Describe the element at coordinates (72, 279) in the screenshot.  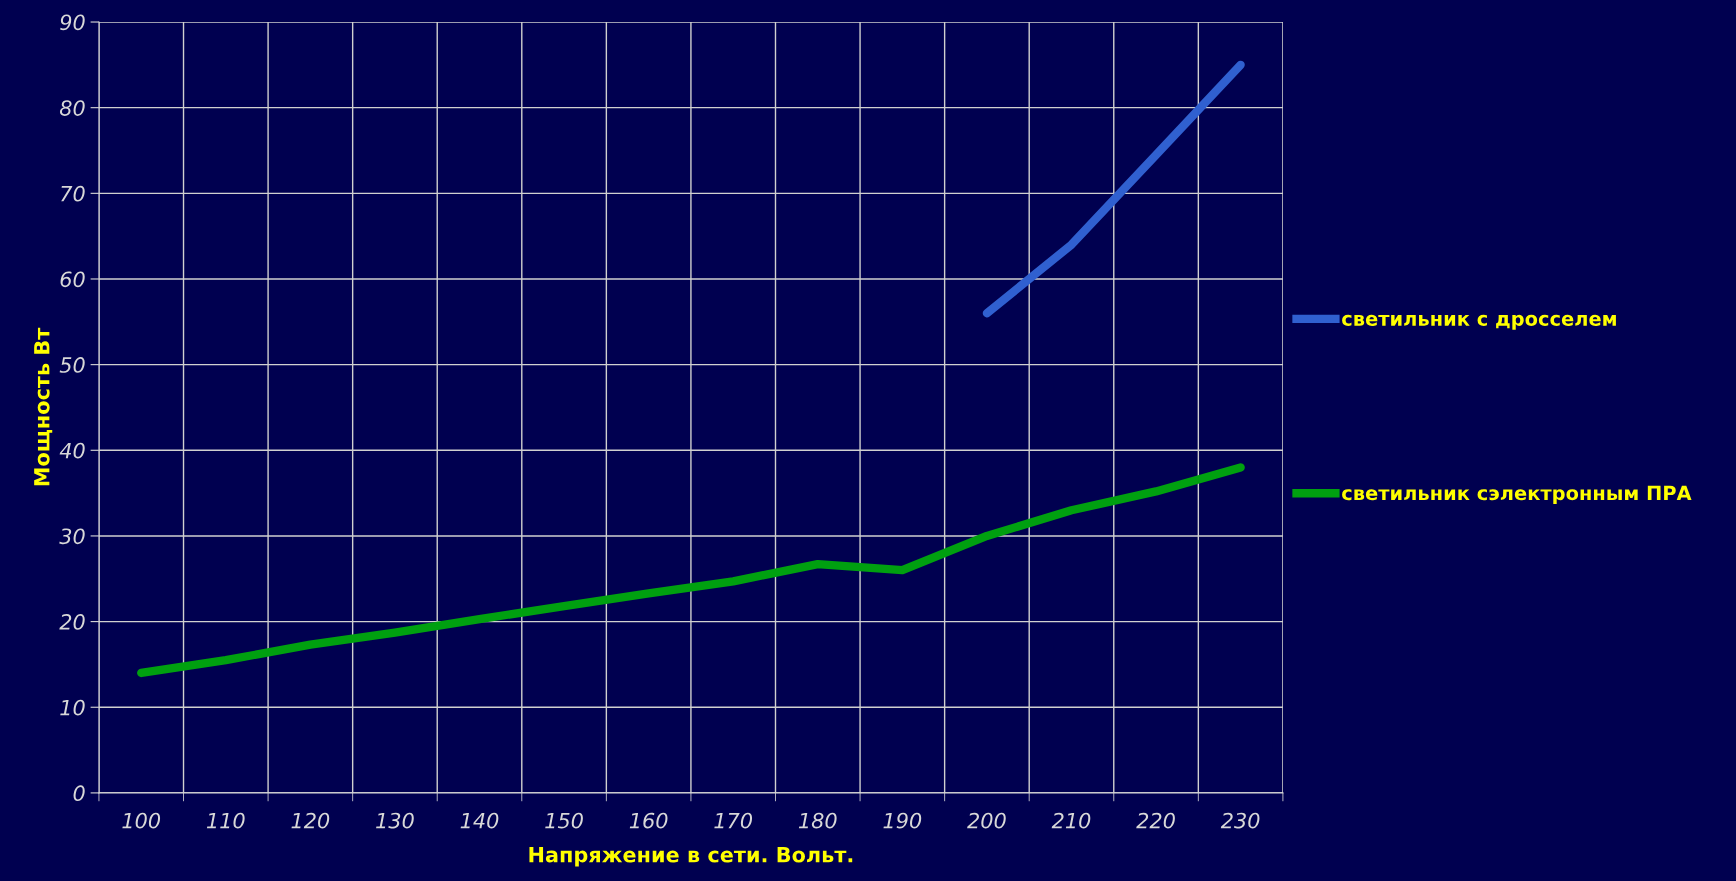
I see `y-tick-label: 60` at that location.